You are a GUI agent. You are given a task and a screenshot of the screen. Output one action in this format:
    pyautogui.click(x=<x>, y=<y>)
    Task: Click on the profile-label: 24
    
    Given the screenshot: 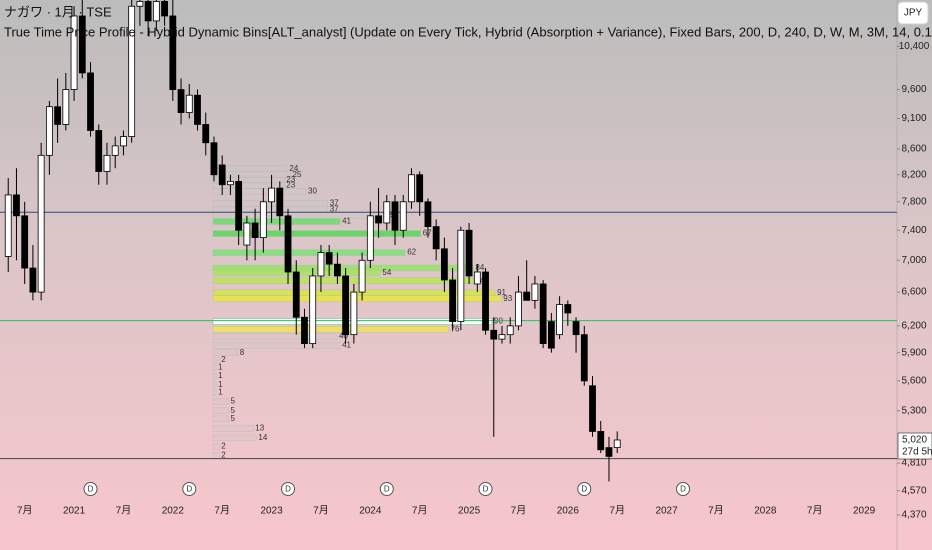 What is the action you would take?
    pyautogui.click(x=293, y=168)
    